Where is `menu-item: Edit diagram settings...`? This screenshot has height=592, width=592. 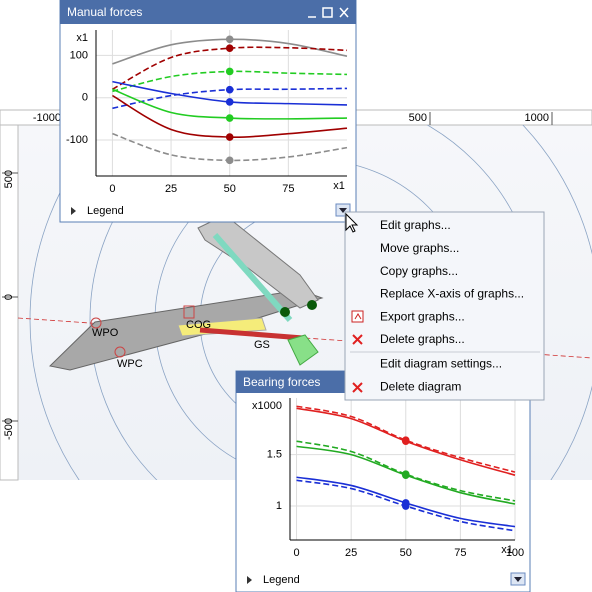
menu-item: Edit diagram settings... is located at coordinates (441, 363).